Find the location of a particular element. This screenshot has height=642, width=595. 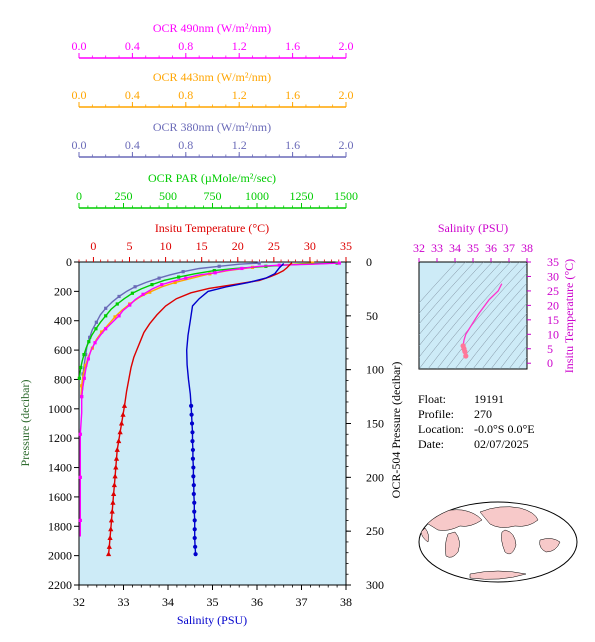

temperature-tick-label: 15 is located at coordinates (202, 246).